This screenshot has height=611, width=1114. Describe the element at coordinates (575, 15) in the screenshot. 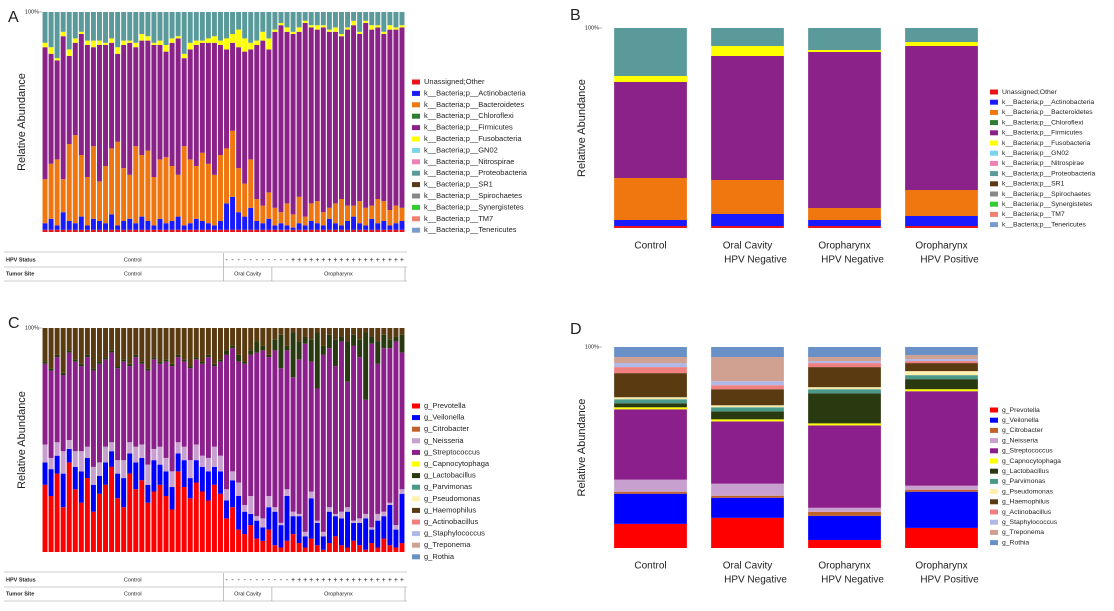

I see `panel-label: B` at that location.